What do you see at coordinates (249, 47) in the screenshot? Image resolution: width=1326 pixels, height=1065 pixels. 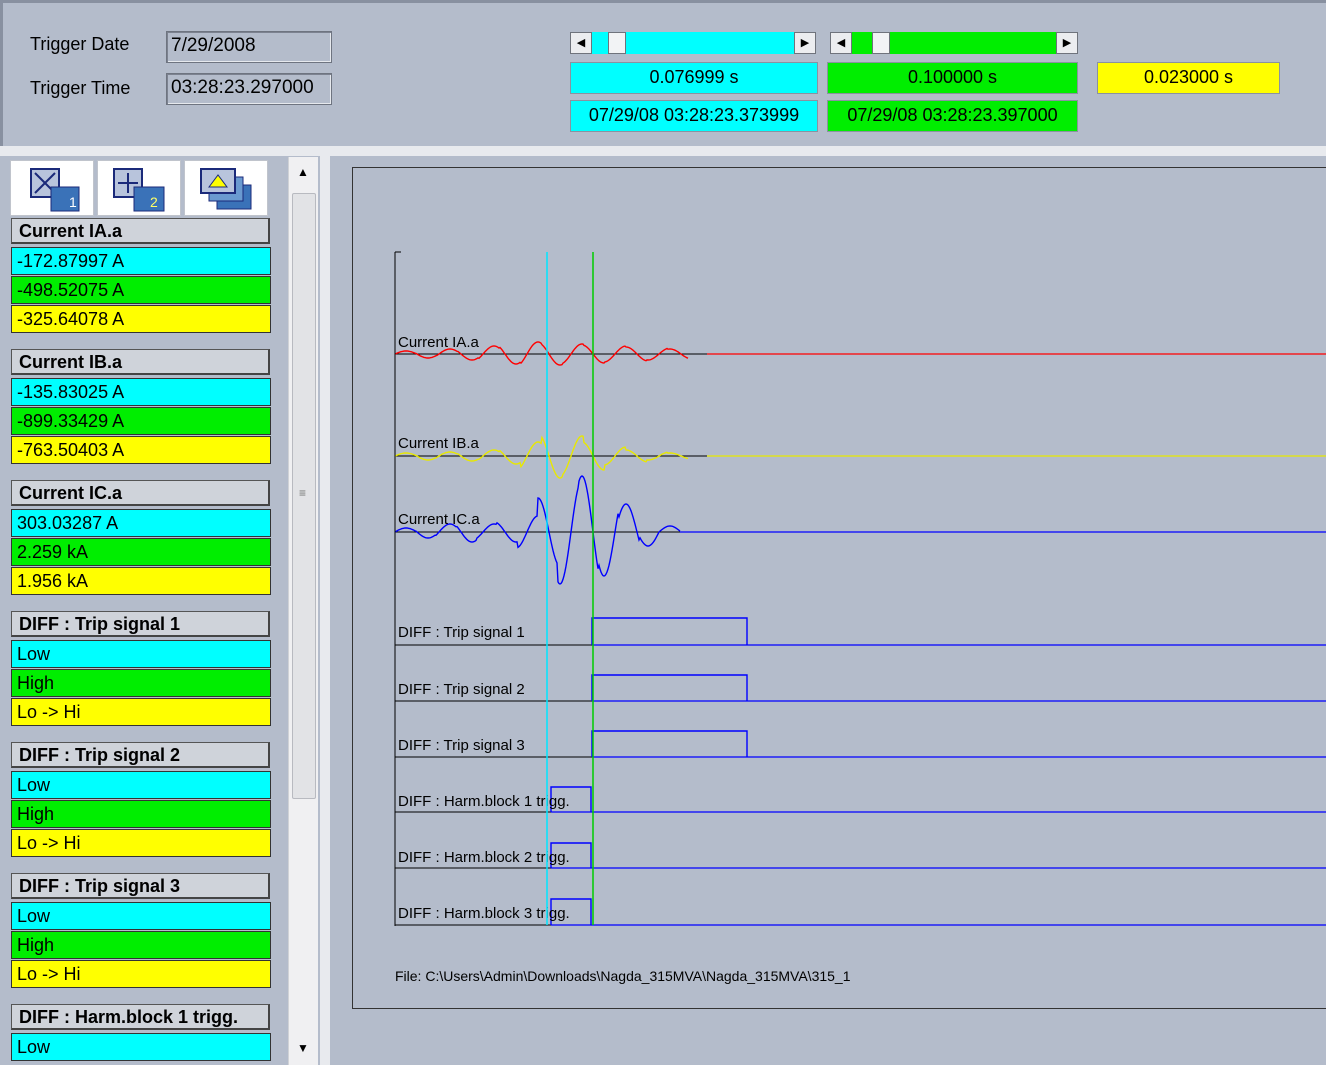 I see `trigger-date-field: 7/29/2008` at bounding box center [249, 47].